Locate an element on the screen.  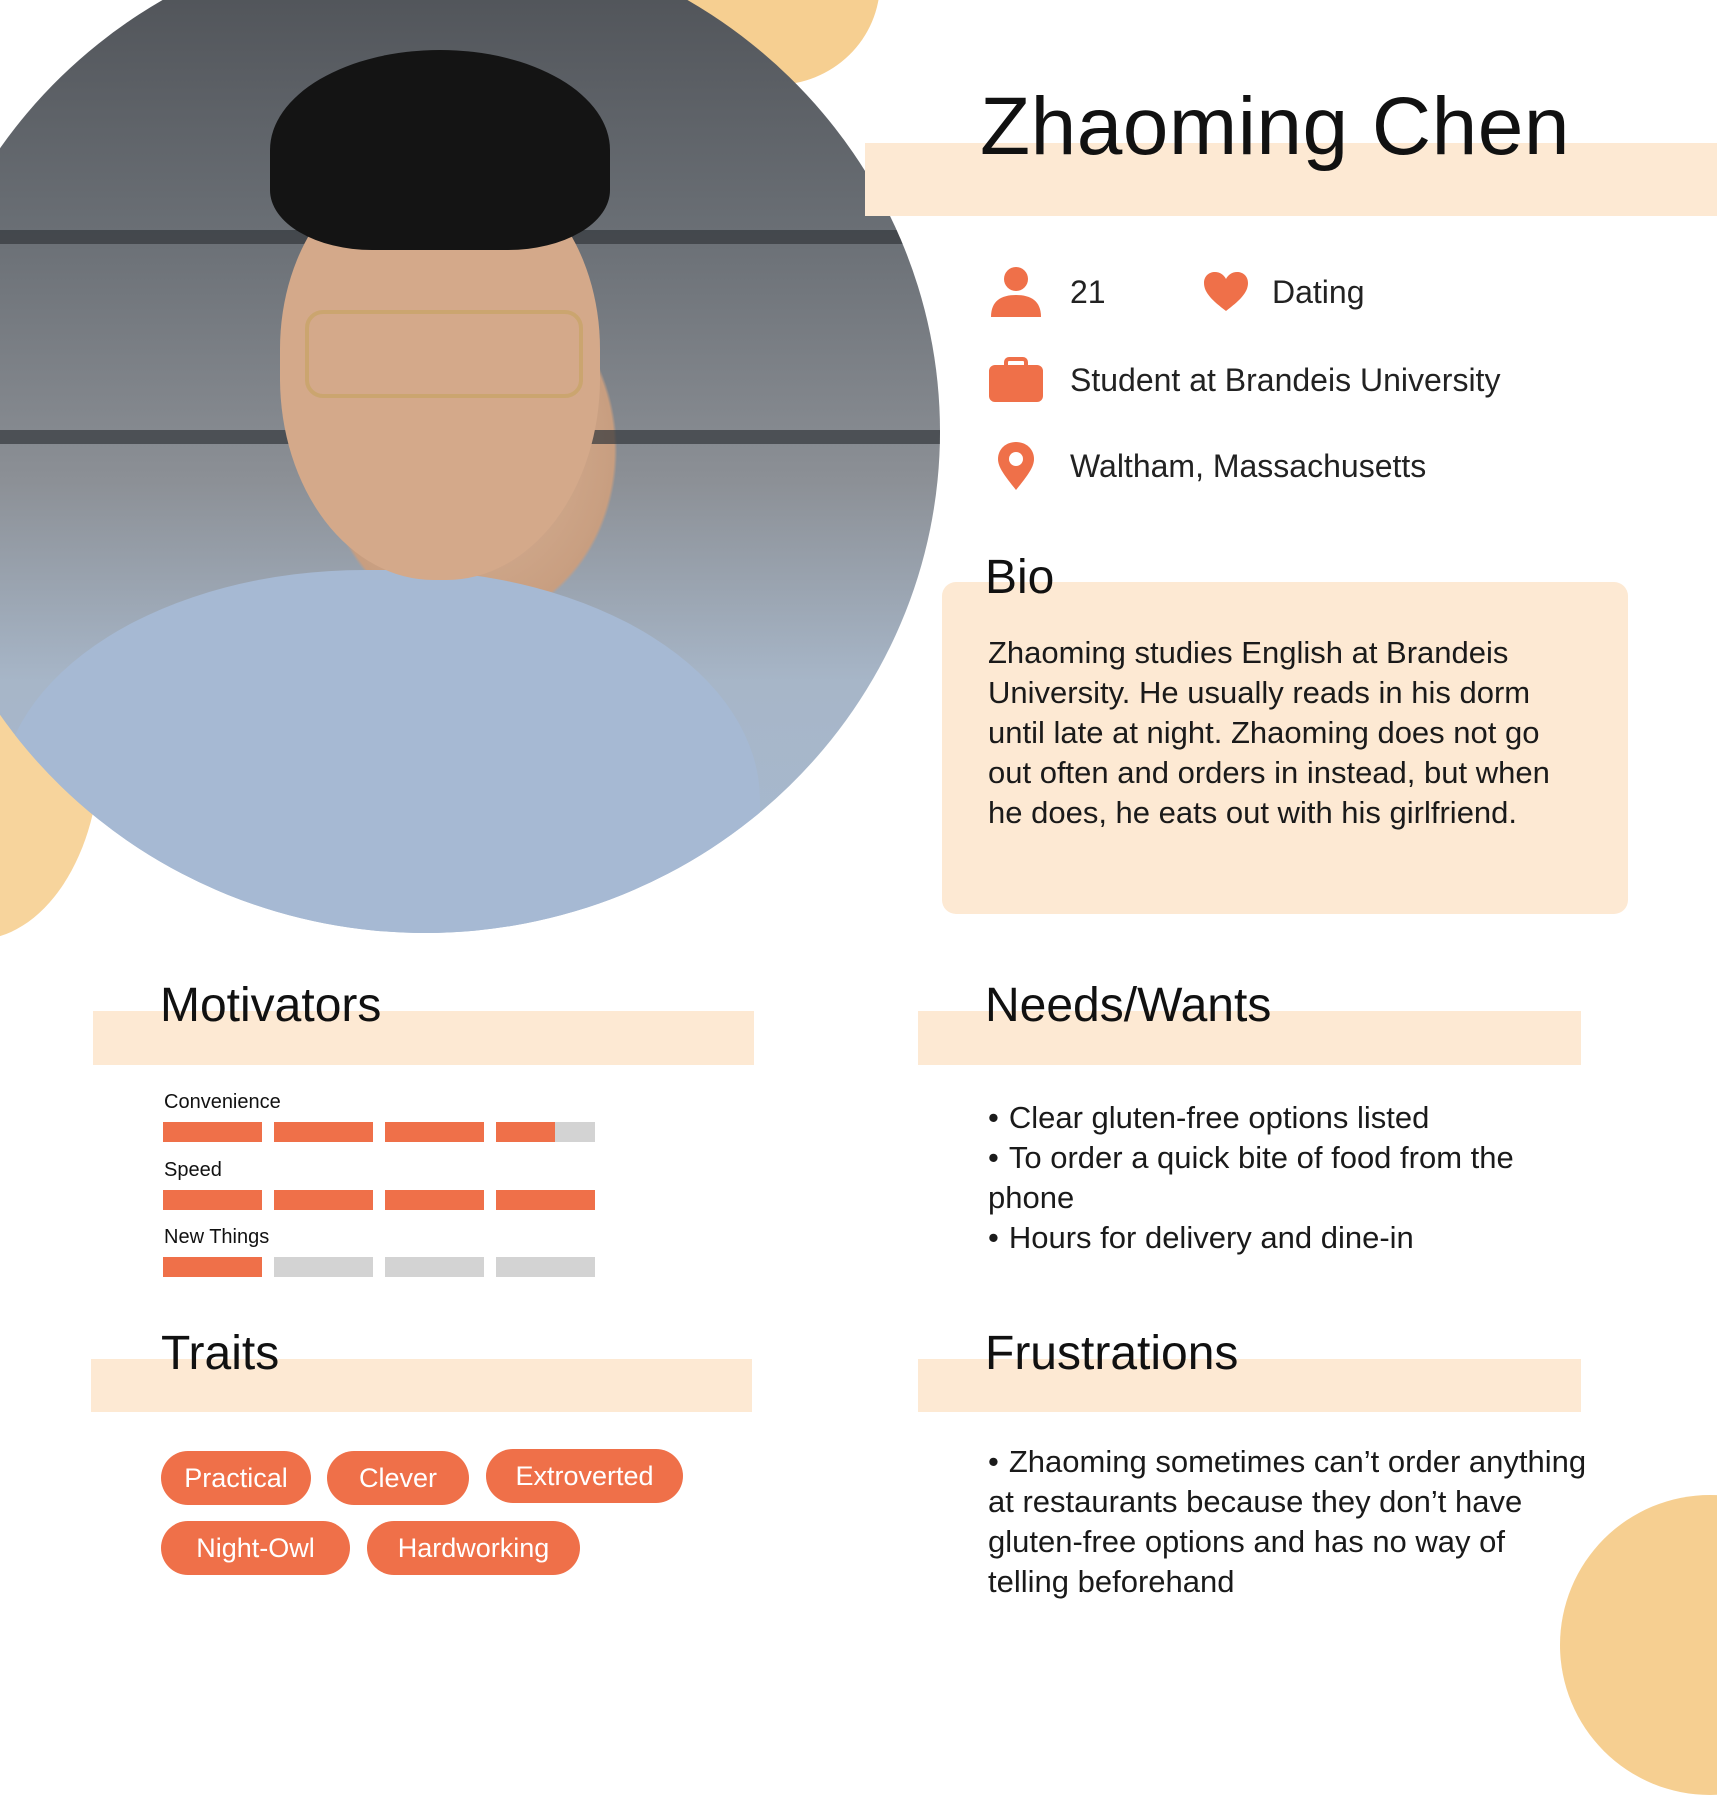
motivator-label: Speed is located at coordinates (193, 1170).